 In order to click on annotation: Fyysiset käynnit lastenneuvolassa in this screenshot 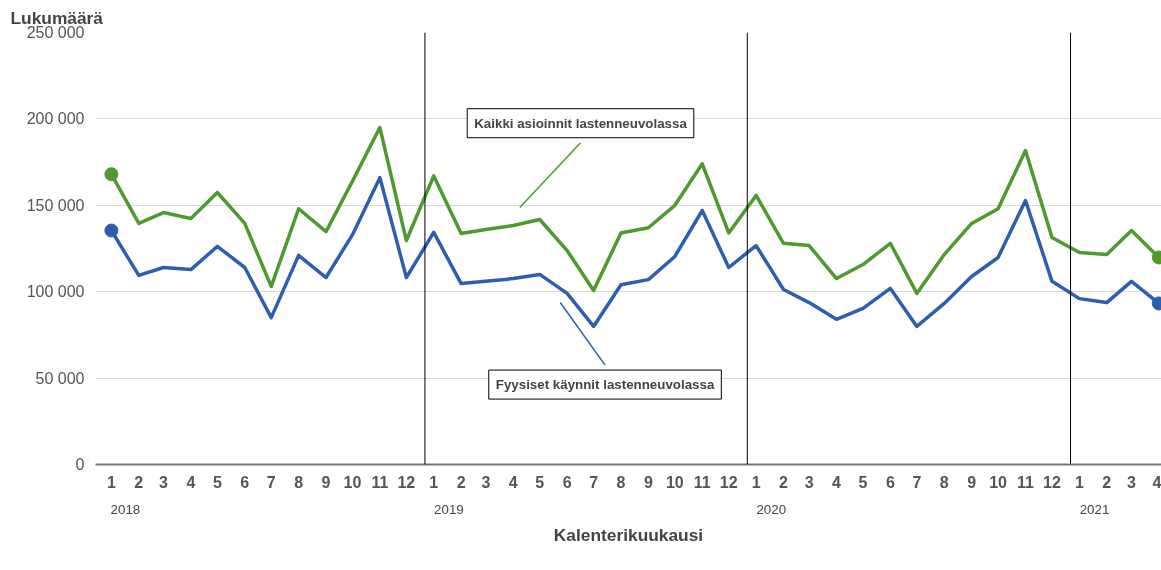, I will do `click(605, 385)`.